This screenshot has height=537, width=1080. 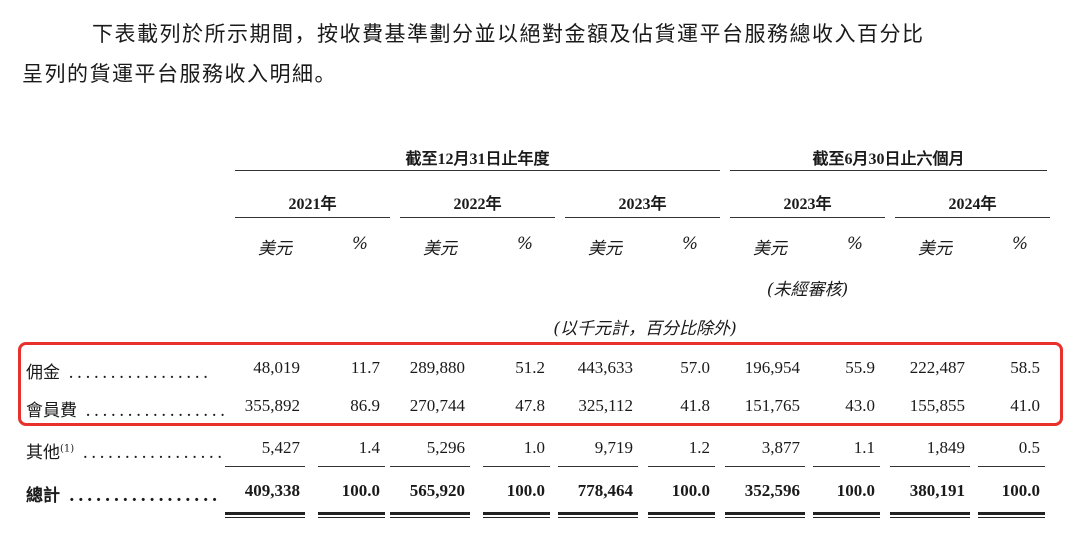 What do you see at coordinates (972, 204) in the screenshot?
I see `year-header: 2024年` at bounding box center [972, 204].